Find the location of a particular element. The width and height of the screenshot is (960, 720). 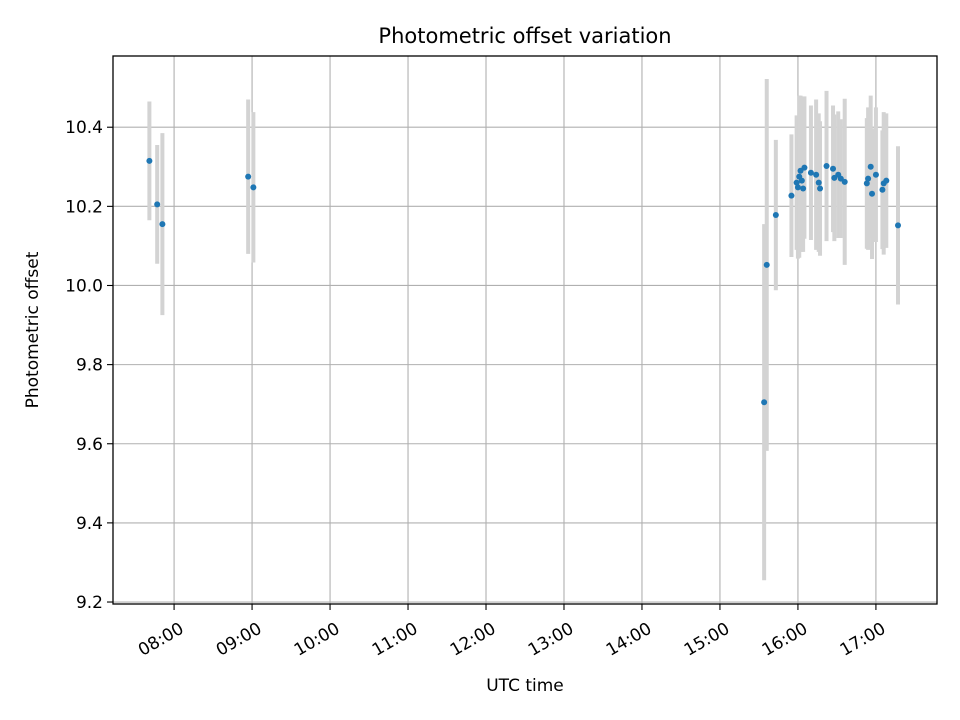

x-tick-label: 11:00 is located at coordinates (395, 640).